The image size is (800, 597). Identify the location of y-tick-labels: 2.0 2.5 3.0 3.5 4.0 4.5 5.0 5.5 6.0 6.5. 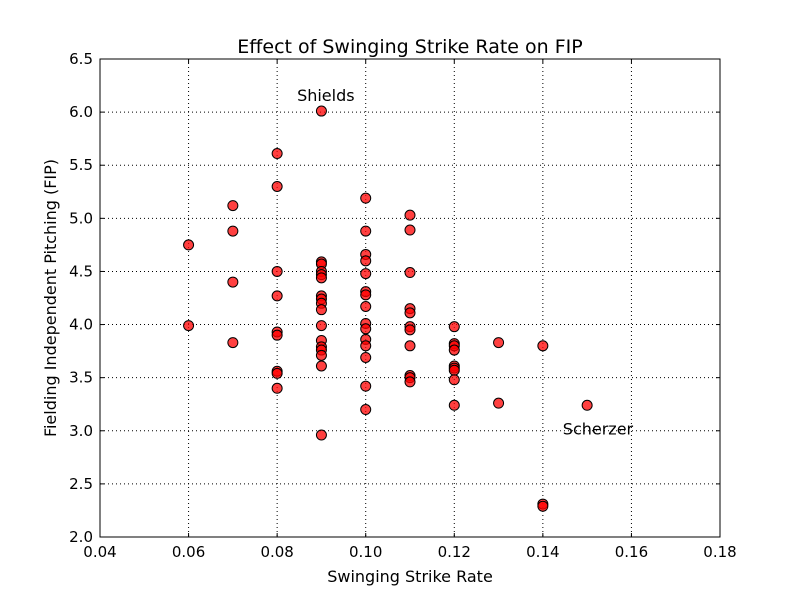
(81, 298).